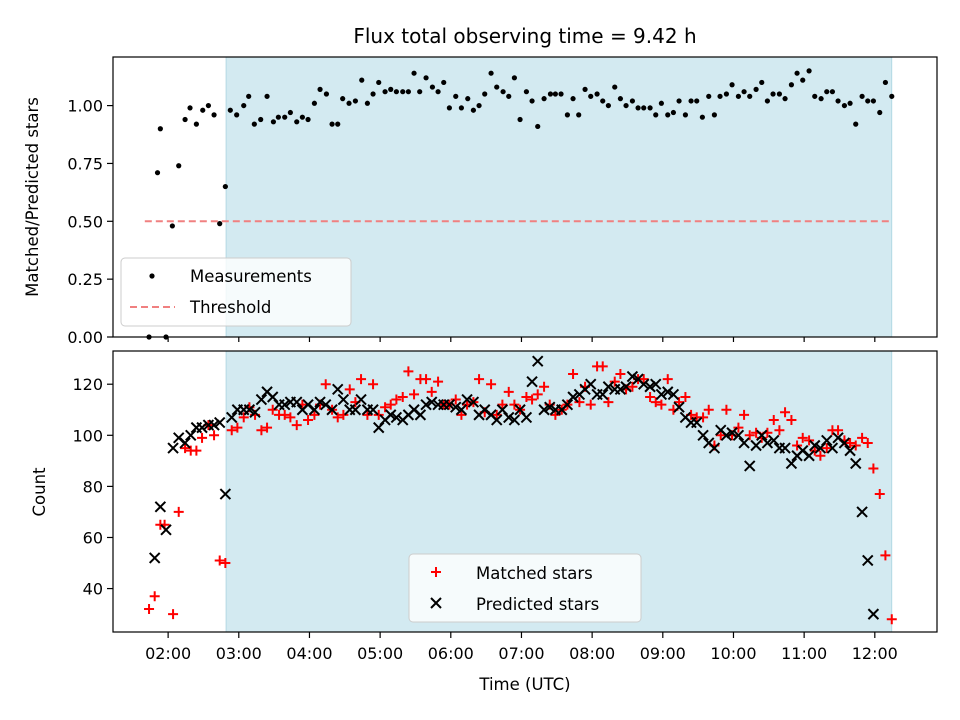 This screenshot has height=720, width=960. What do you see at coordinates (733, 653) in the screenshot?
I see `count-x-tick-label: 10:00` at bounding box center [733, 653].